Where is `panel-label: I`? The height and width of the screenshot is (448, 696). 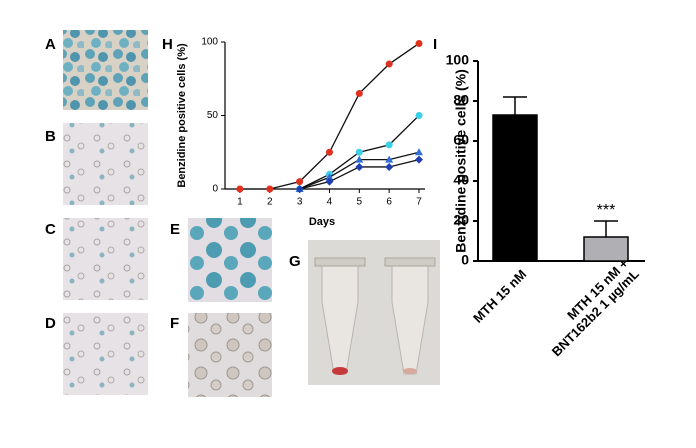 panel-label: I is located at coordinates (435, 44).